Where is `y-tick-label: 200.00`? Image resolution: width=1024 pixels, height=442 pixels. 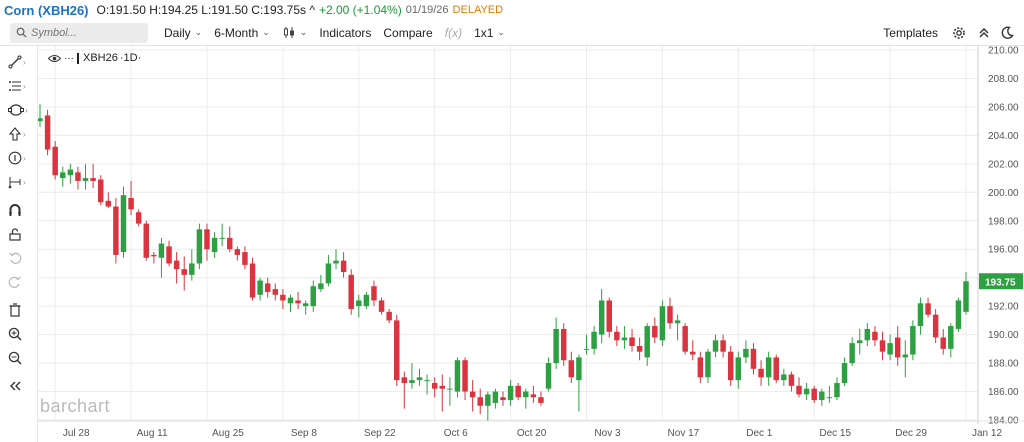 y-tick-label: 200.00 is located at coordinates (1003, 193).